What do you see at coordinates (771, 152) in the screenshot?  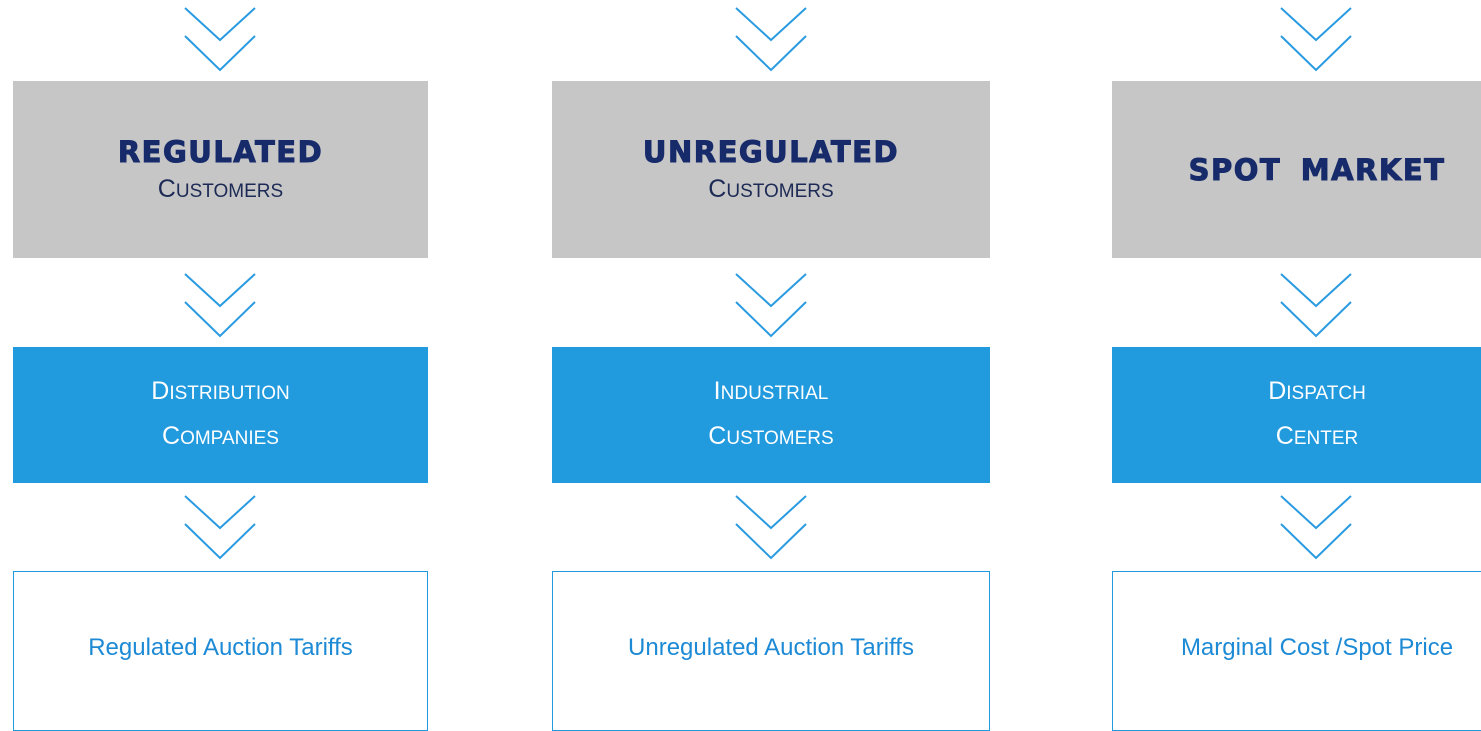 I see `header-title: UNREGULATED` at bounding box center [771, 152].